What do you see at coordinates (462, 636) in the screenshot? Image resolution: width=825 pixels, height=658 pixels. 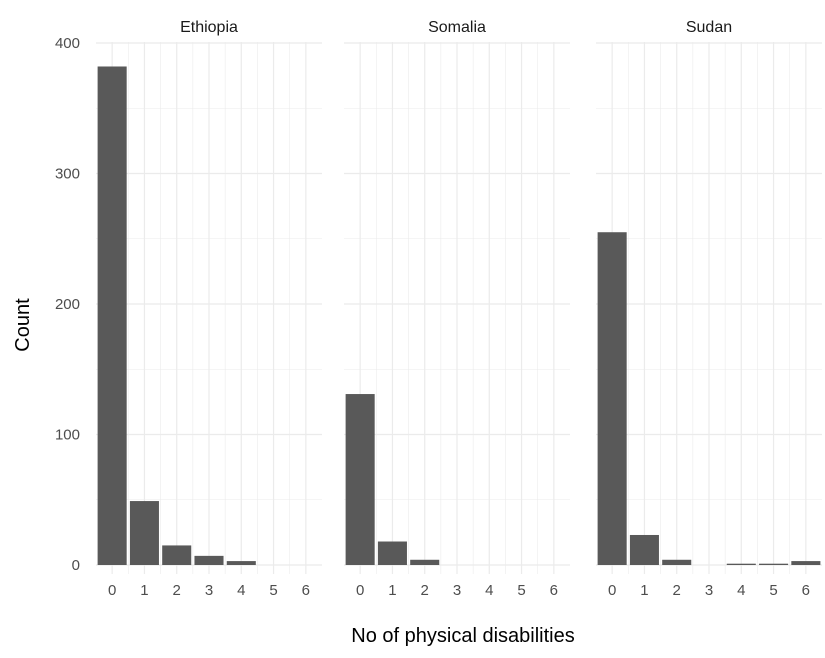 I see `x-axis-title: No of physical disabilities` at bounding box center [462, 636].